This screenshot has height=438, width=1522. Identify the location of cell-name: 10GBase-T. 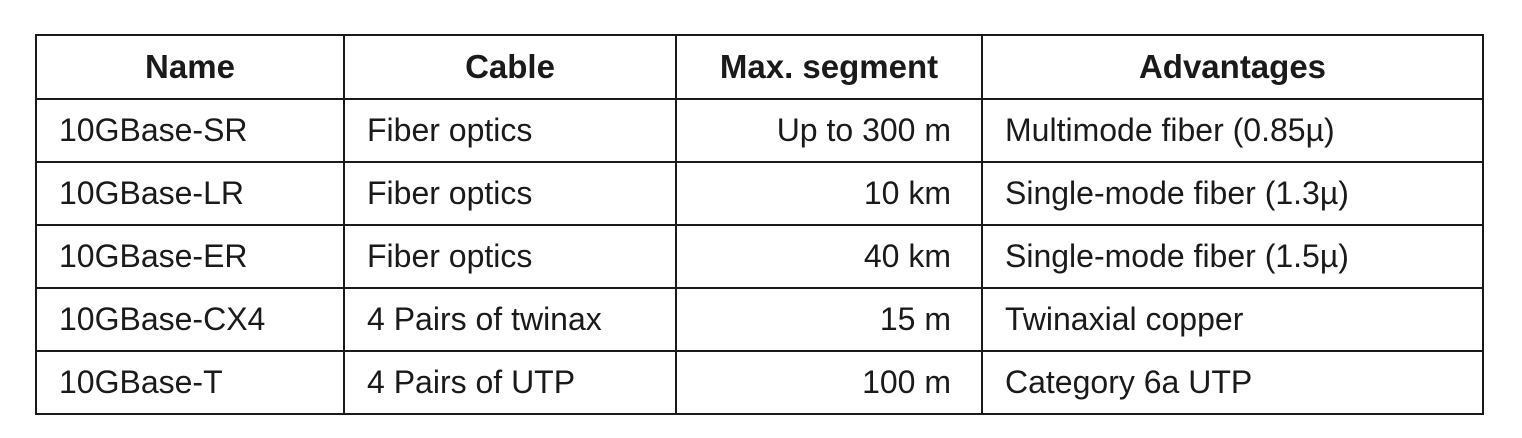
(190, 382).